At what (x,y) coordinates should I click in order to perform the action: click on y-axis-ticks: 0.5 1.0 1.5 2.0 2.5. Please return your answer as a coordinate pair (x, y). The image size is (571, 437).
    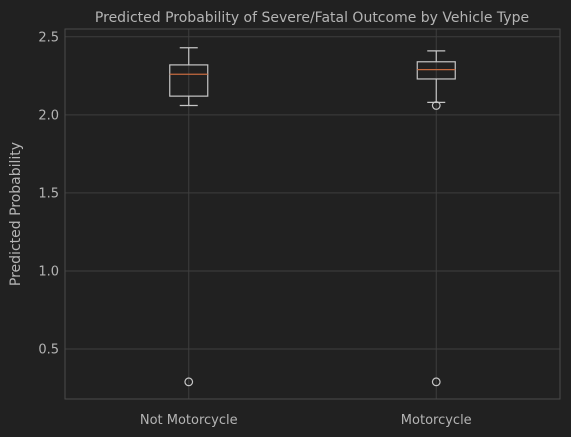
    Looking at the image, I should click on (48, 193).